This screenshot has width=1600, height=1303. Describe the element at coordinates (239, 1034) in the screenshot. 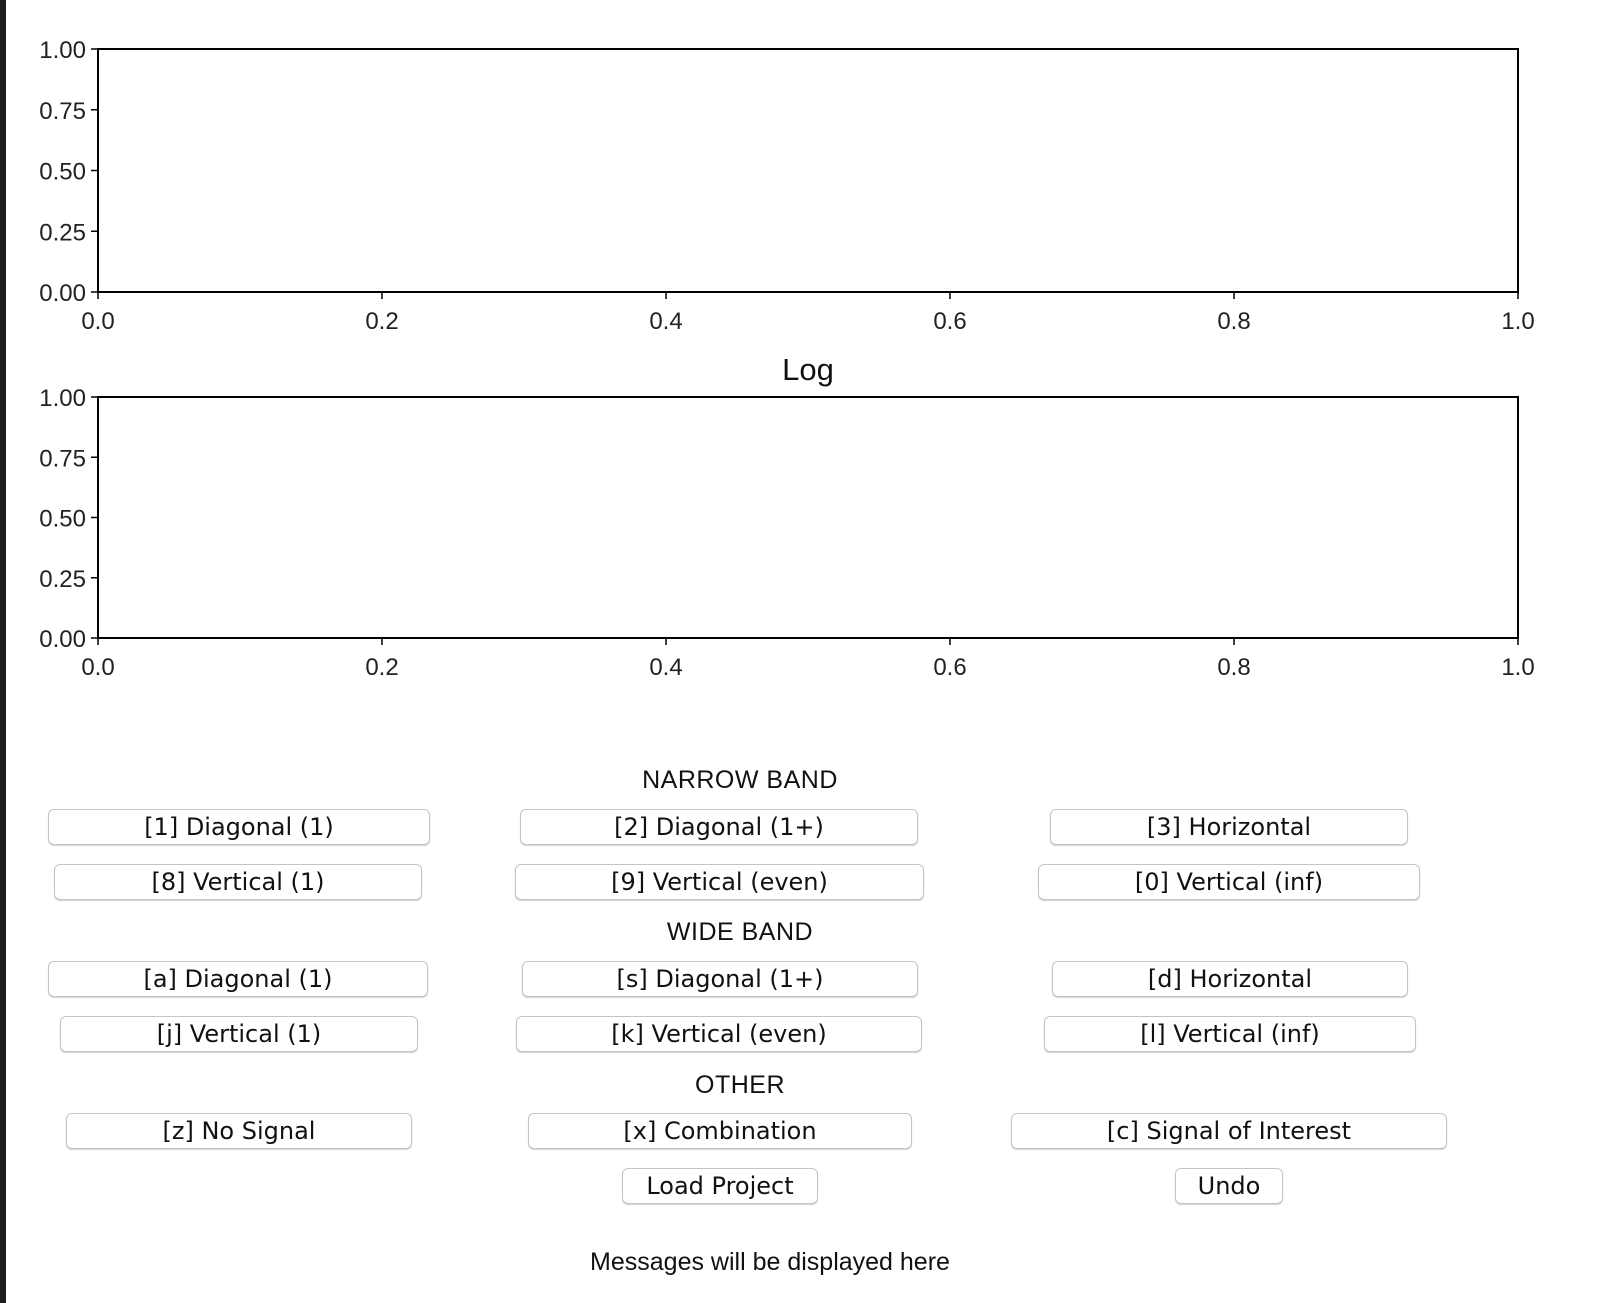

I see `wide-vertical-1-button: [j] Vertical (1)` at that location.